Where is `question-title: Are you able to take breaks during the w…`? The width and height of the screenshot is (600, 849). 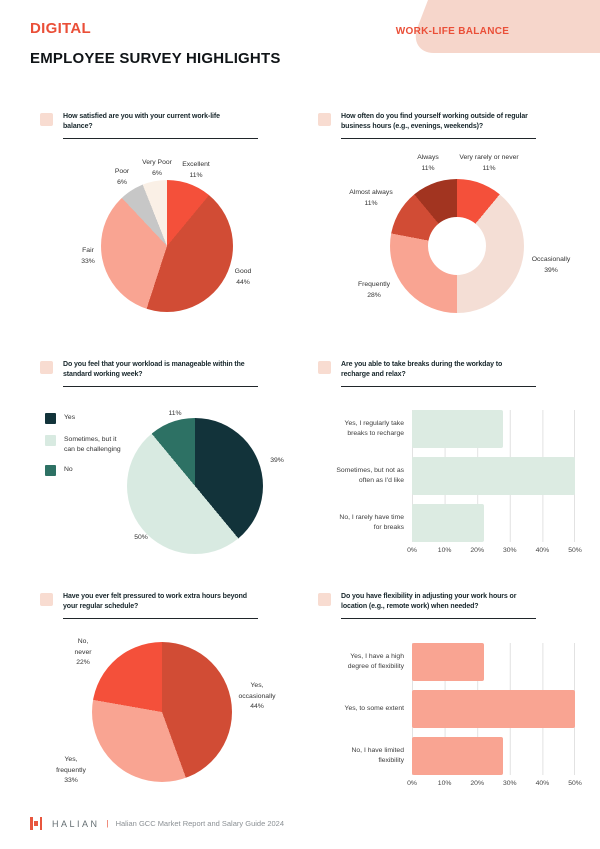
question-title: Are you able to take breaks during the w… is located at coordinates (422, 369).